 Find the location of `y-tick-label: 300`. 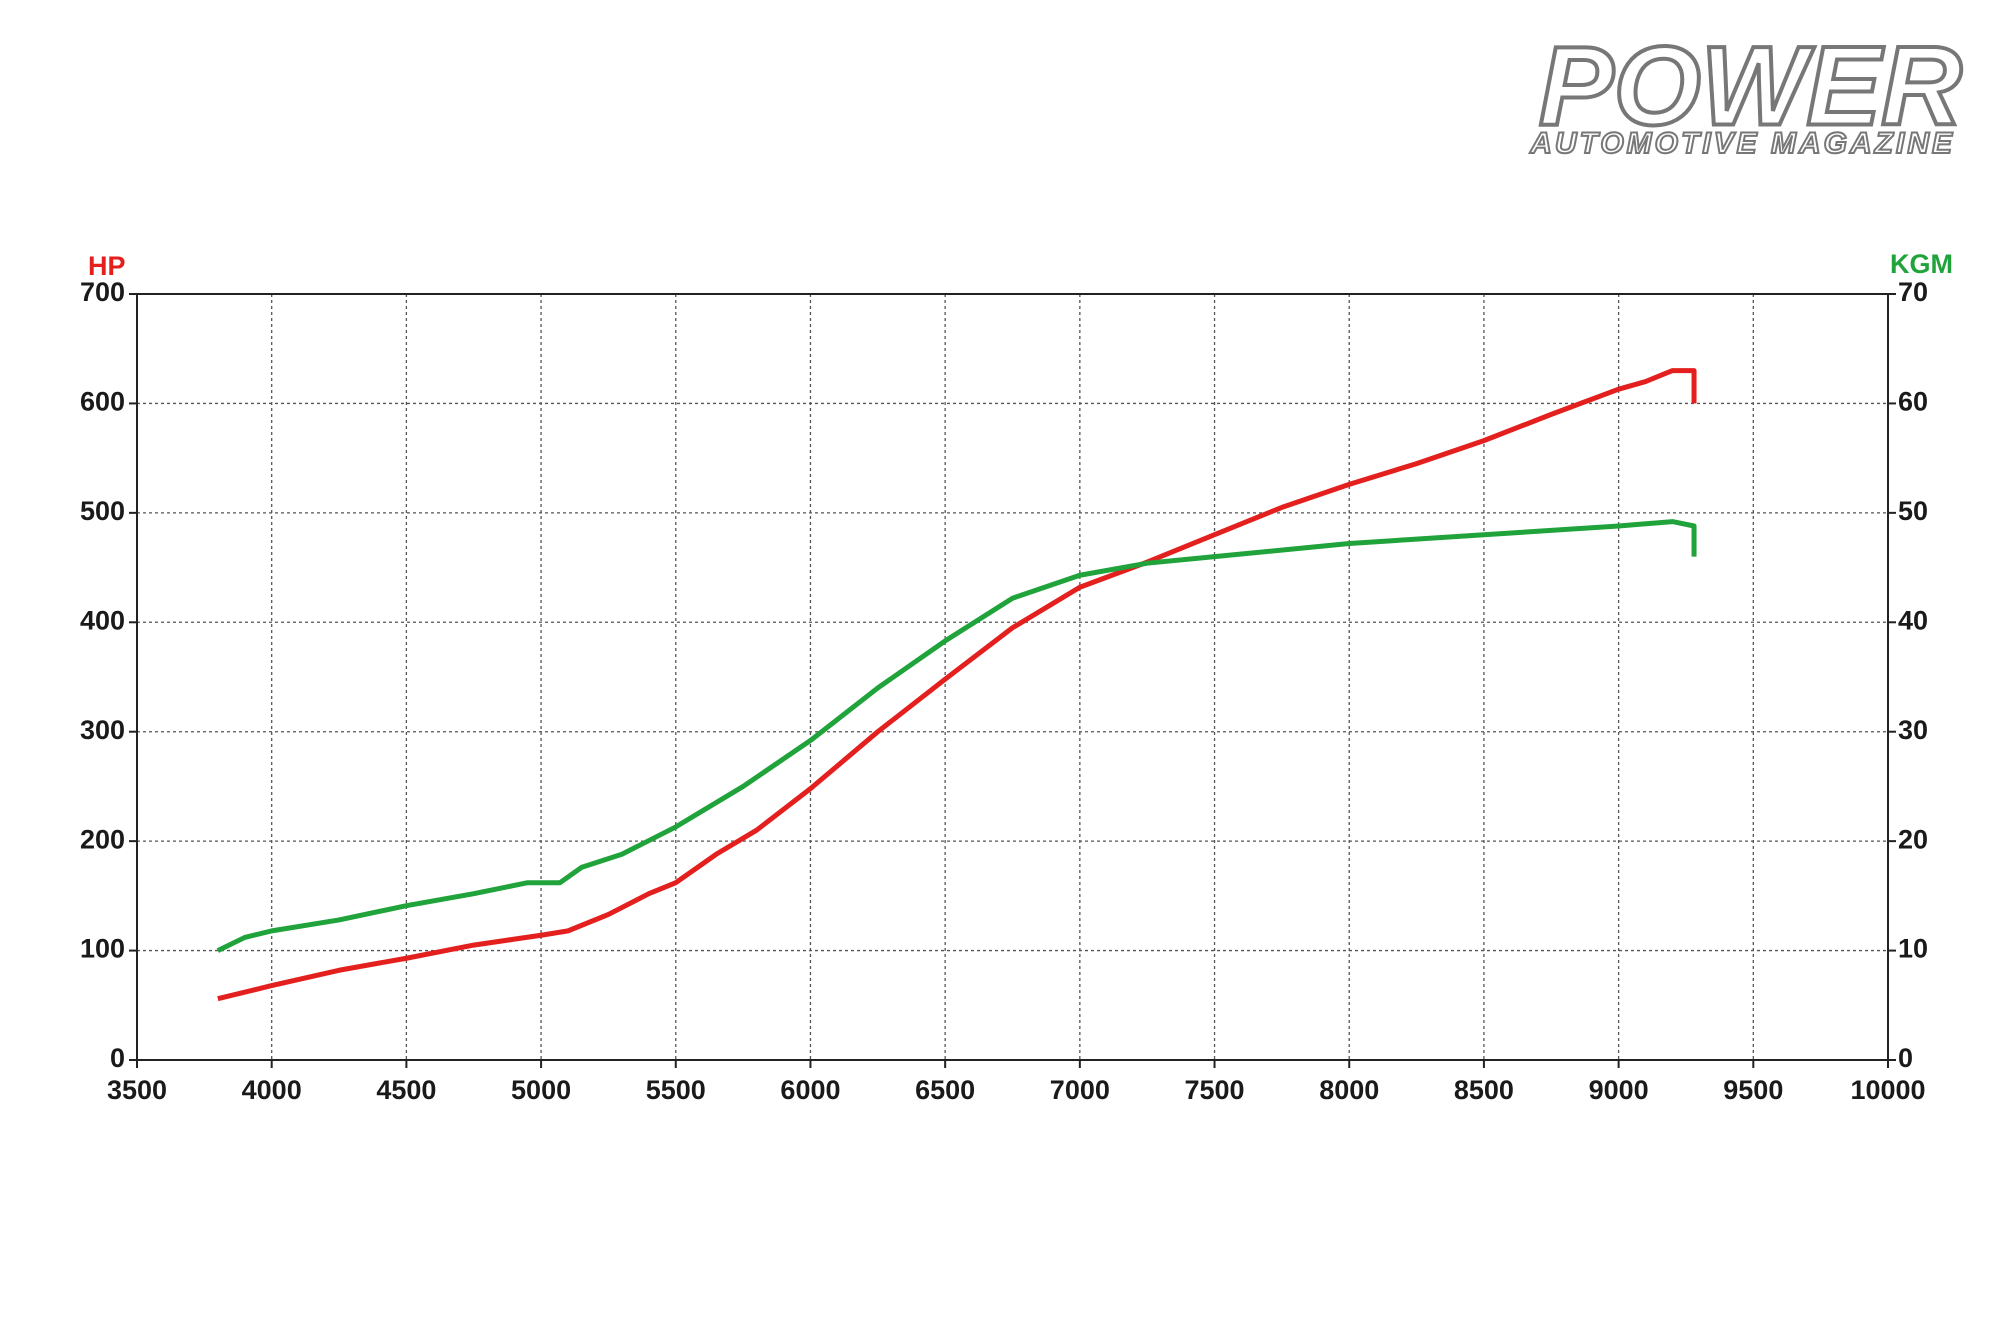

y-tick-label: 300 is located at coordinates (102, 730).